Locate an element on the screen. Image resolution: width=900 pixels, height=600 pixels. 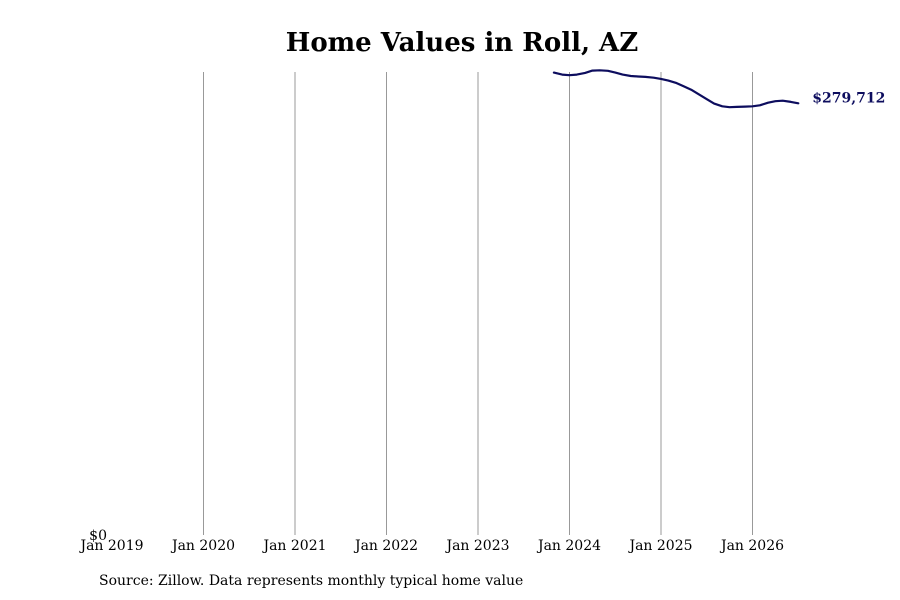
x-tick-label: Jan 2026 is located at coordinates (751, 546).